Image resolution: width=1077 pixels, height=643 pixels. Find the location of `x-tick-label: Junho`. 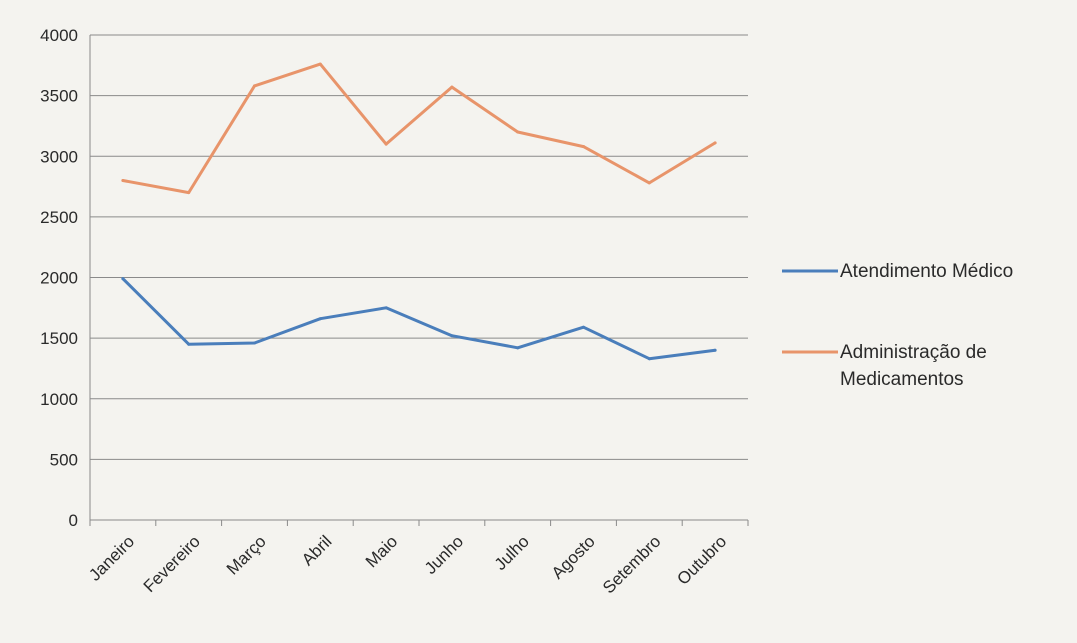

x-tick-label: Junho is located at coordinates (444, 555).